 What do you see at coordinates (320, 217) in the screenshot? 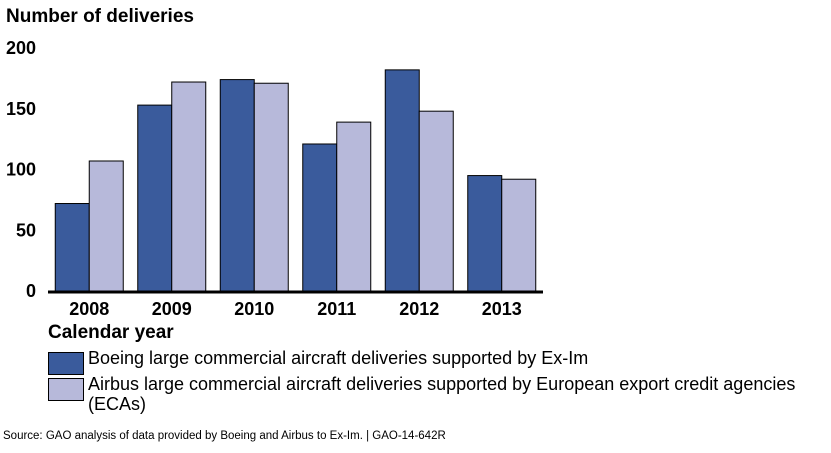
I see `bar-boeing-2011` at bounding box center [320, 217].